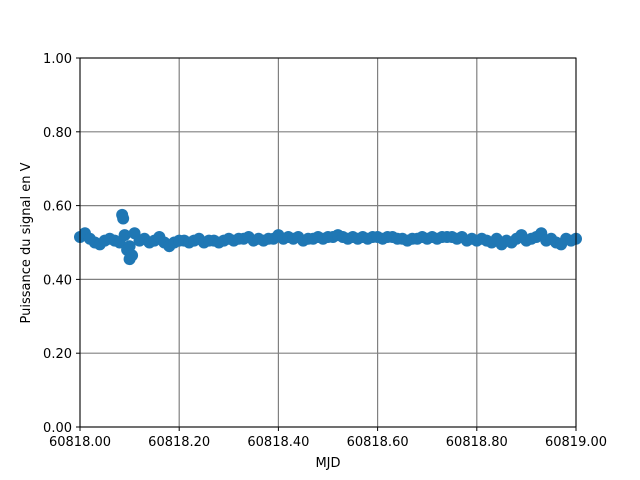  What do you see at coordinates (57, 428) in the screenshot?
I see `y-tick-label: 0.00` at bounding box center [57, 428].